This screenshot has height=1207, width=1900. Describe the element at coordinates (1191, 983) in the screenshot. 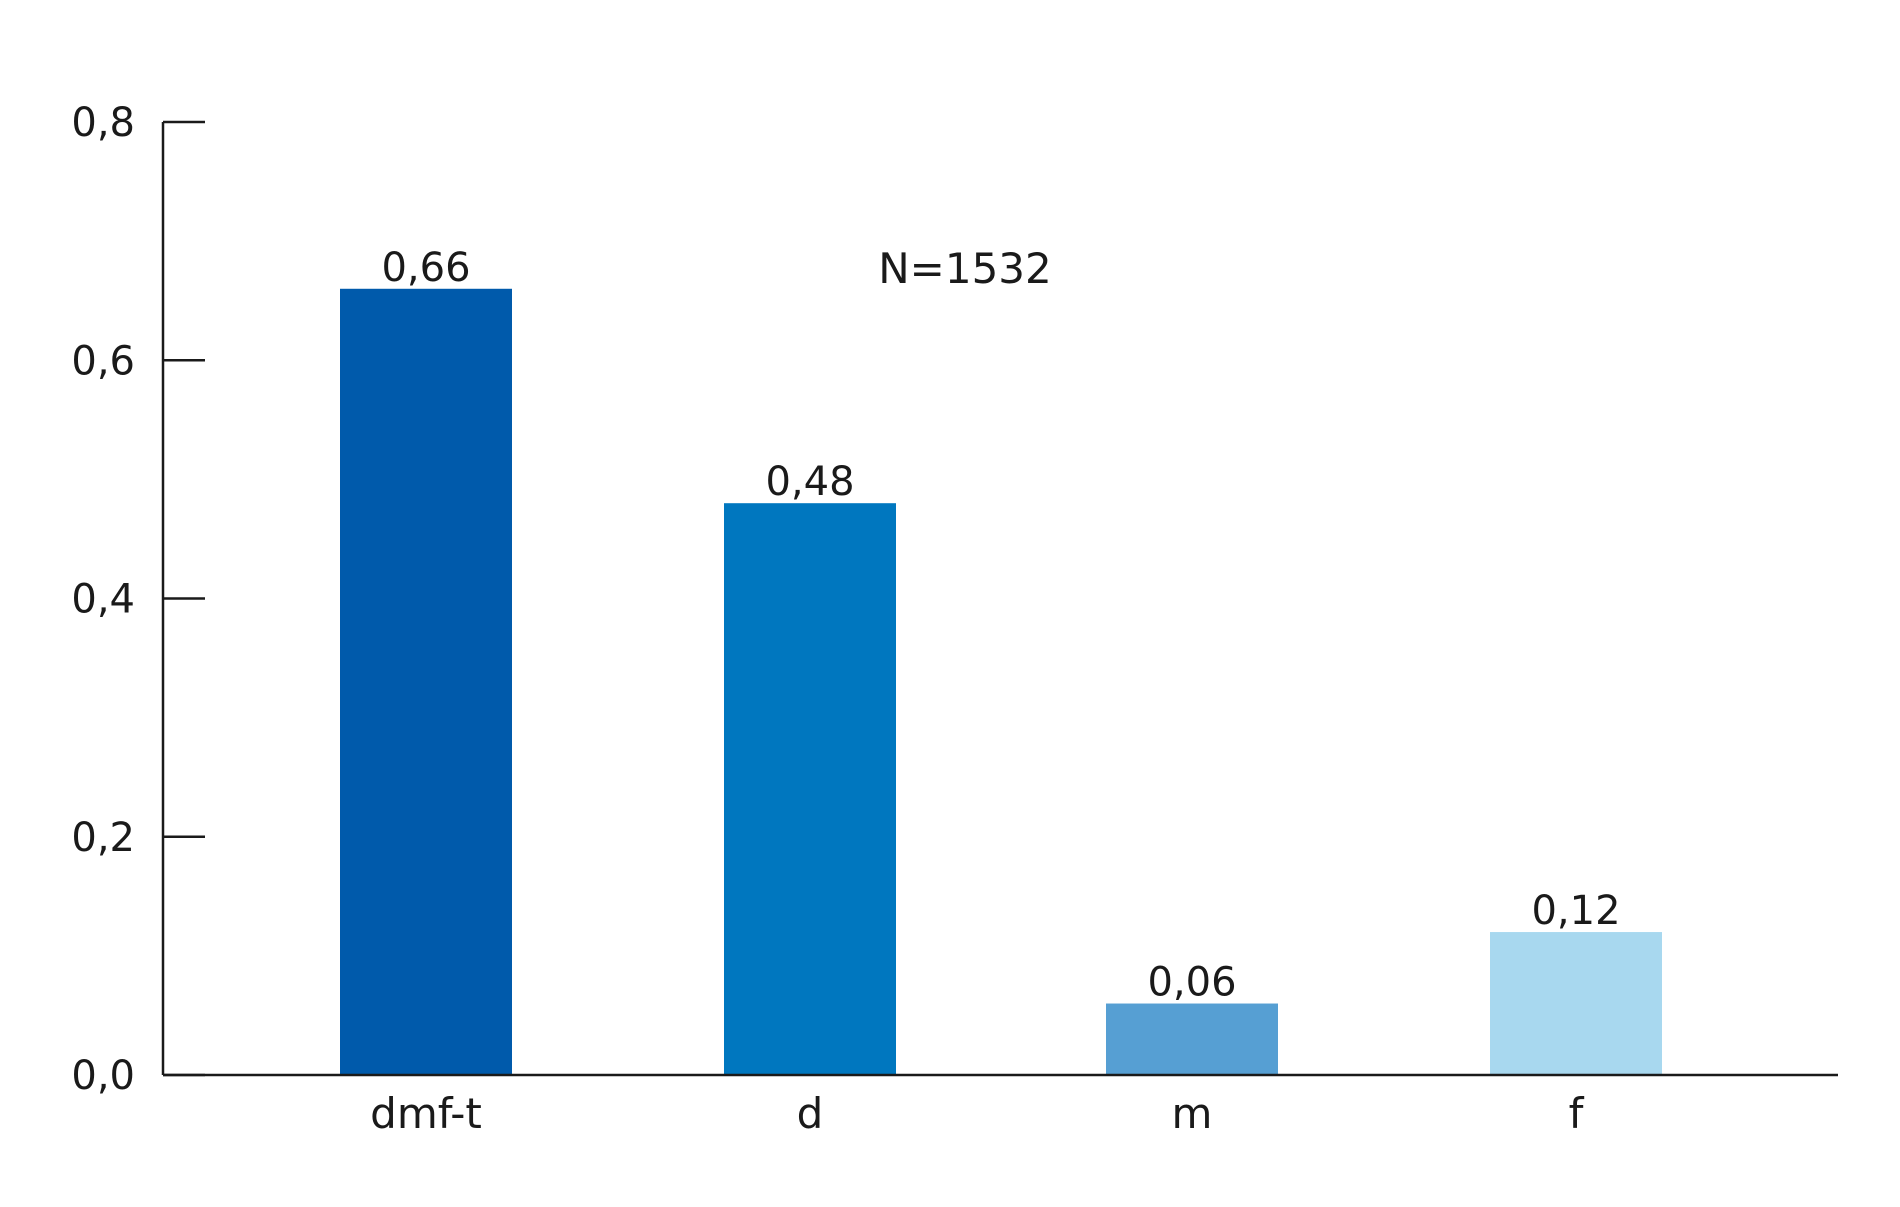

I see `data-label: 0,06` at that location.